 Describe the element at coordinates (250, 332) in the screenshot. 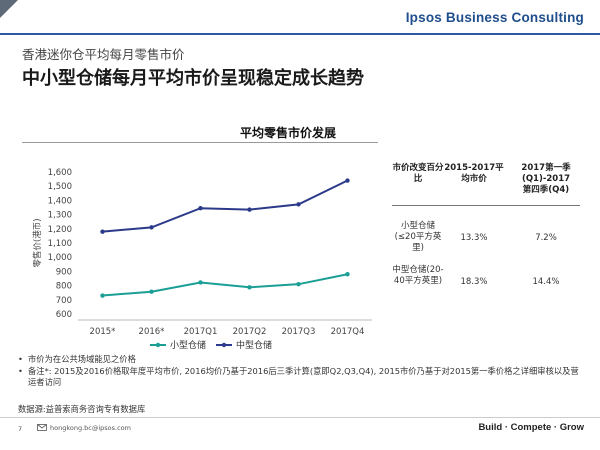

I see `x-tick-label: 2017Q2` at that location.